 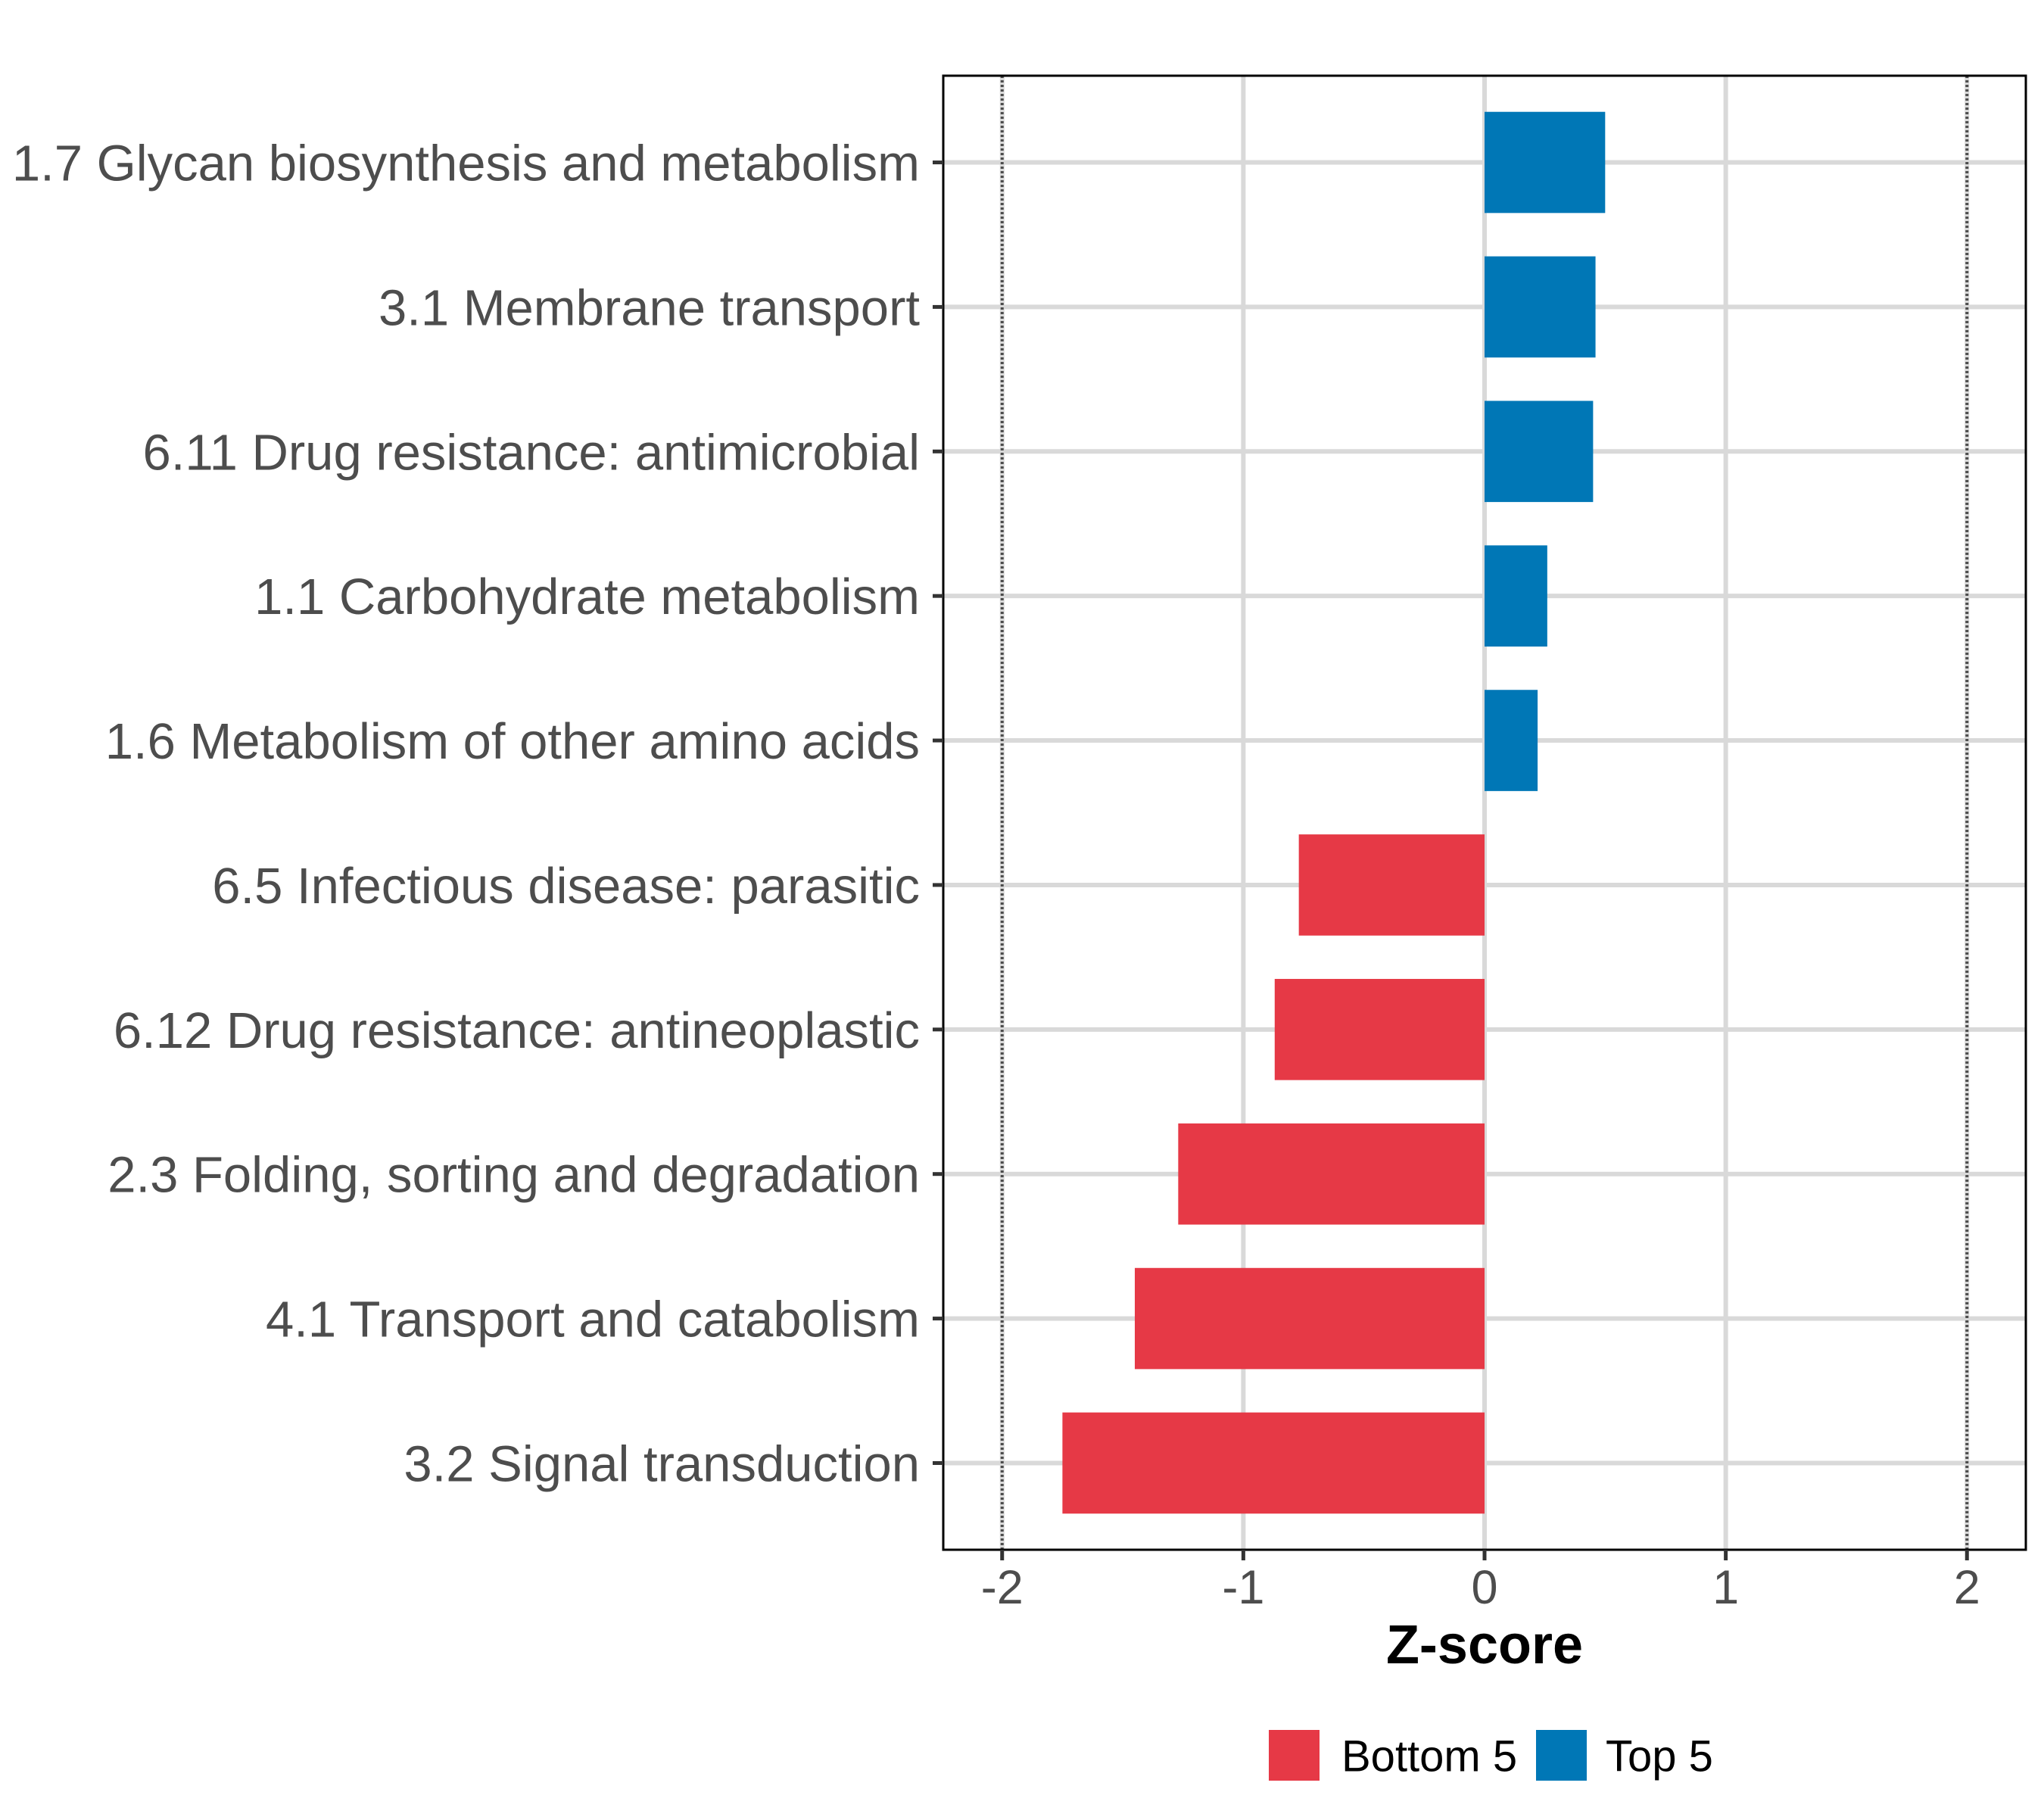 I want to click on legend-label: Top 5, so click(x=1659, y=1756).